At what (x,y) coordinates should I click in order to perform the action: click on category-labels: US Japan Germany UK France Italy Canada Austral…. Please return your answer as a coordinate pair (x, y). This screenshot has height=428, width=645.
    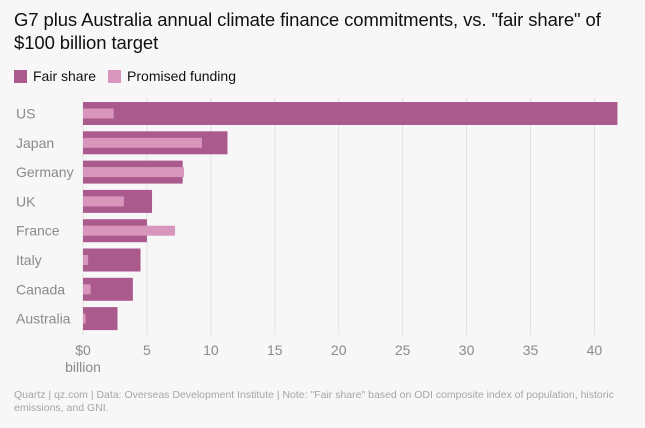
    Looking at the image, I should click on (45, 216).